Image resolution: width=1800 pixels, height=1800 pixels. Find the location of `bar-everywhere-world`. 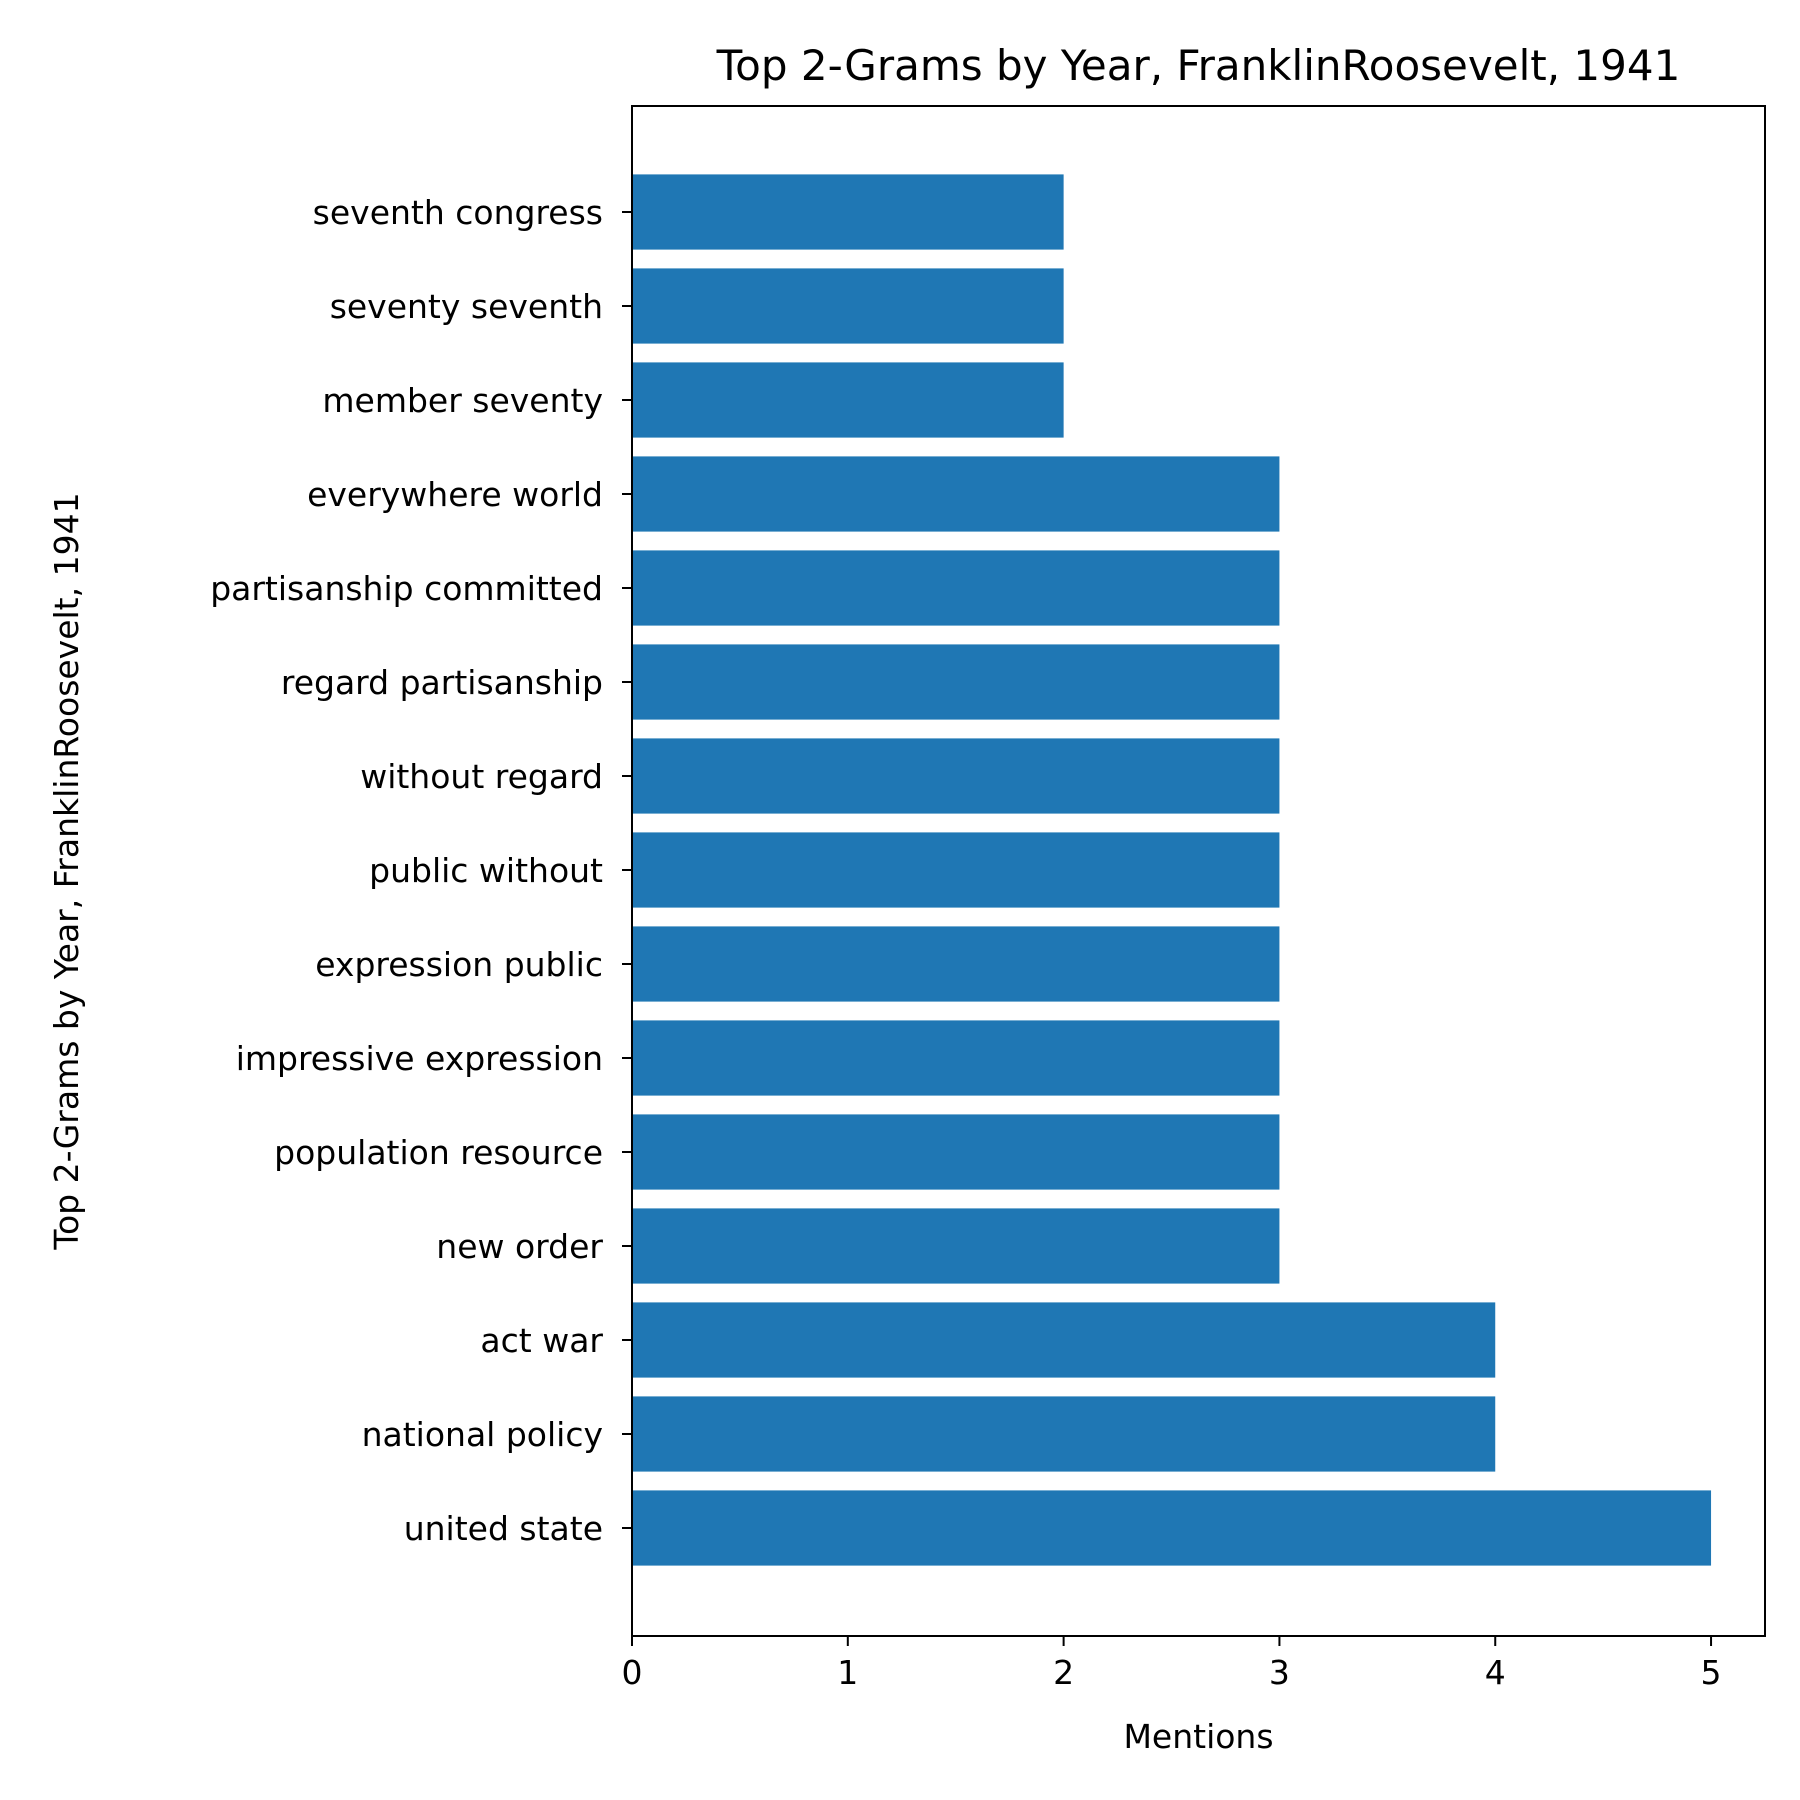

bar-everywhere-world is located at coordinates (956, 494).